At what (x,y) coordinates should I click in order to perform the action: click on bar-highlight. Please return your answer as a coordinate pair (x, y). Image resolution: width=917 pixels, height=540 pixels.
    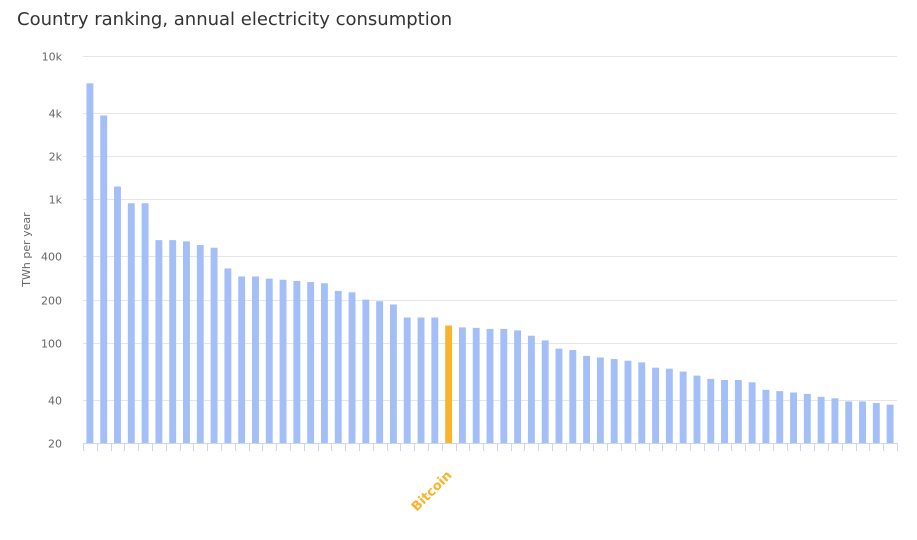
    Looking at the image, I should click on (449, 384).